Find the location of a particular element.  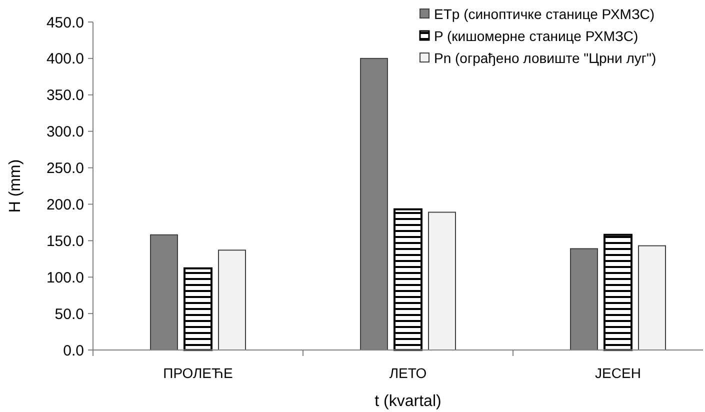

y-tick-label: 350.0 is located at coordinates (65, 95).